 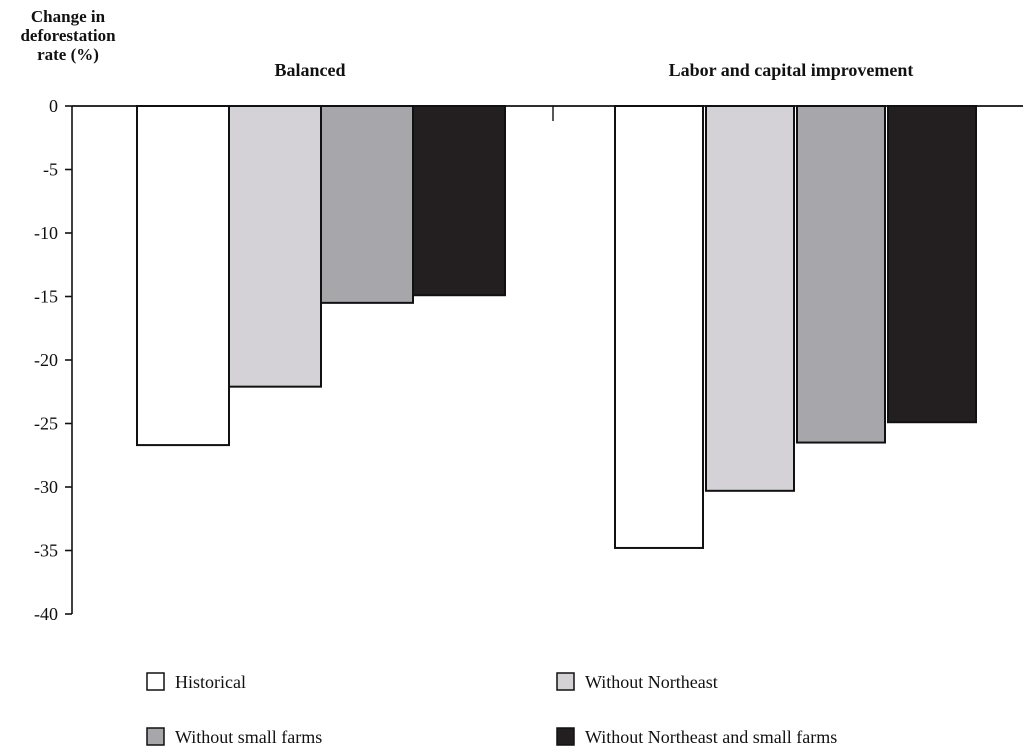 What do you see at coordinates (50, 170) in the screenshot?
I see `y-tick-label: -5` at bounding box center [50, 170].